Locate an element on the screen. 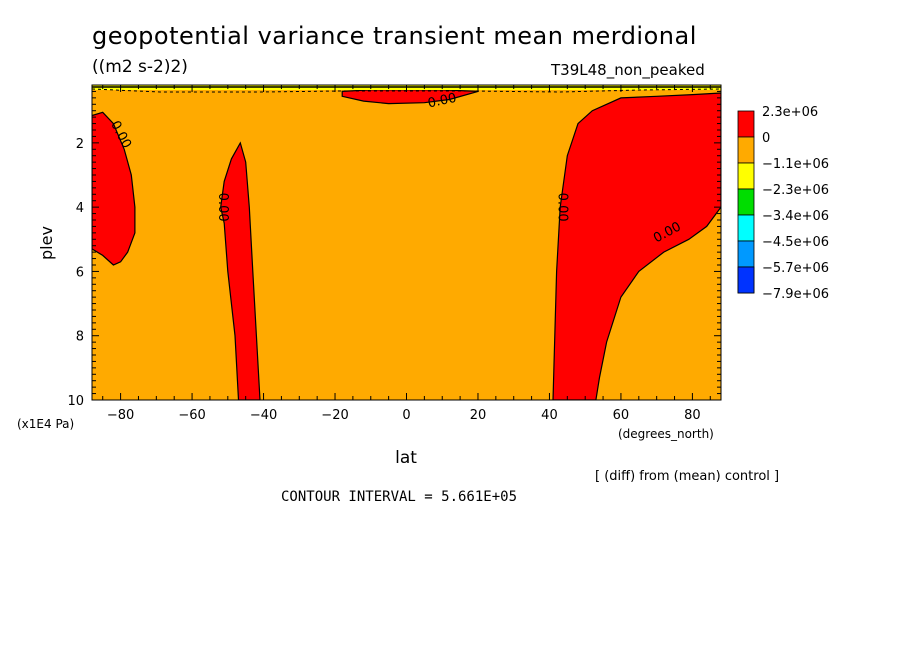 This screenshot has height=654, width=904. y-tick-label: 10 is located at coordinates (75, 401).